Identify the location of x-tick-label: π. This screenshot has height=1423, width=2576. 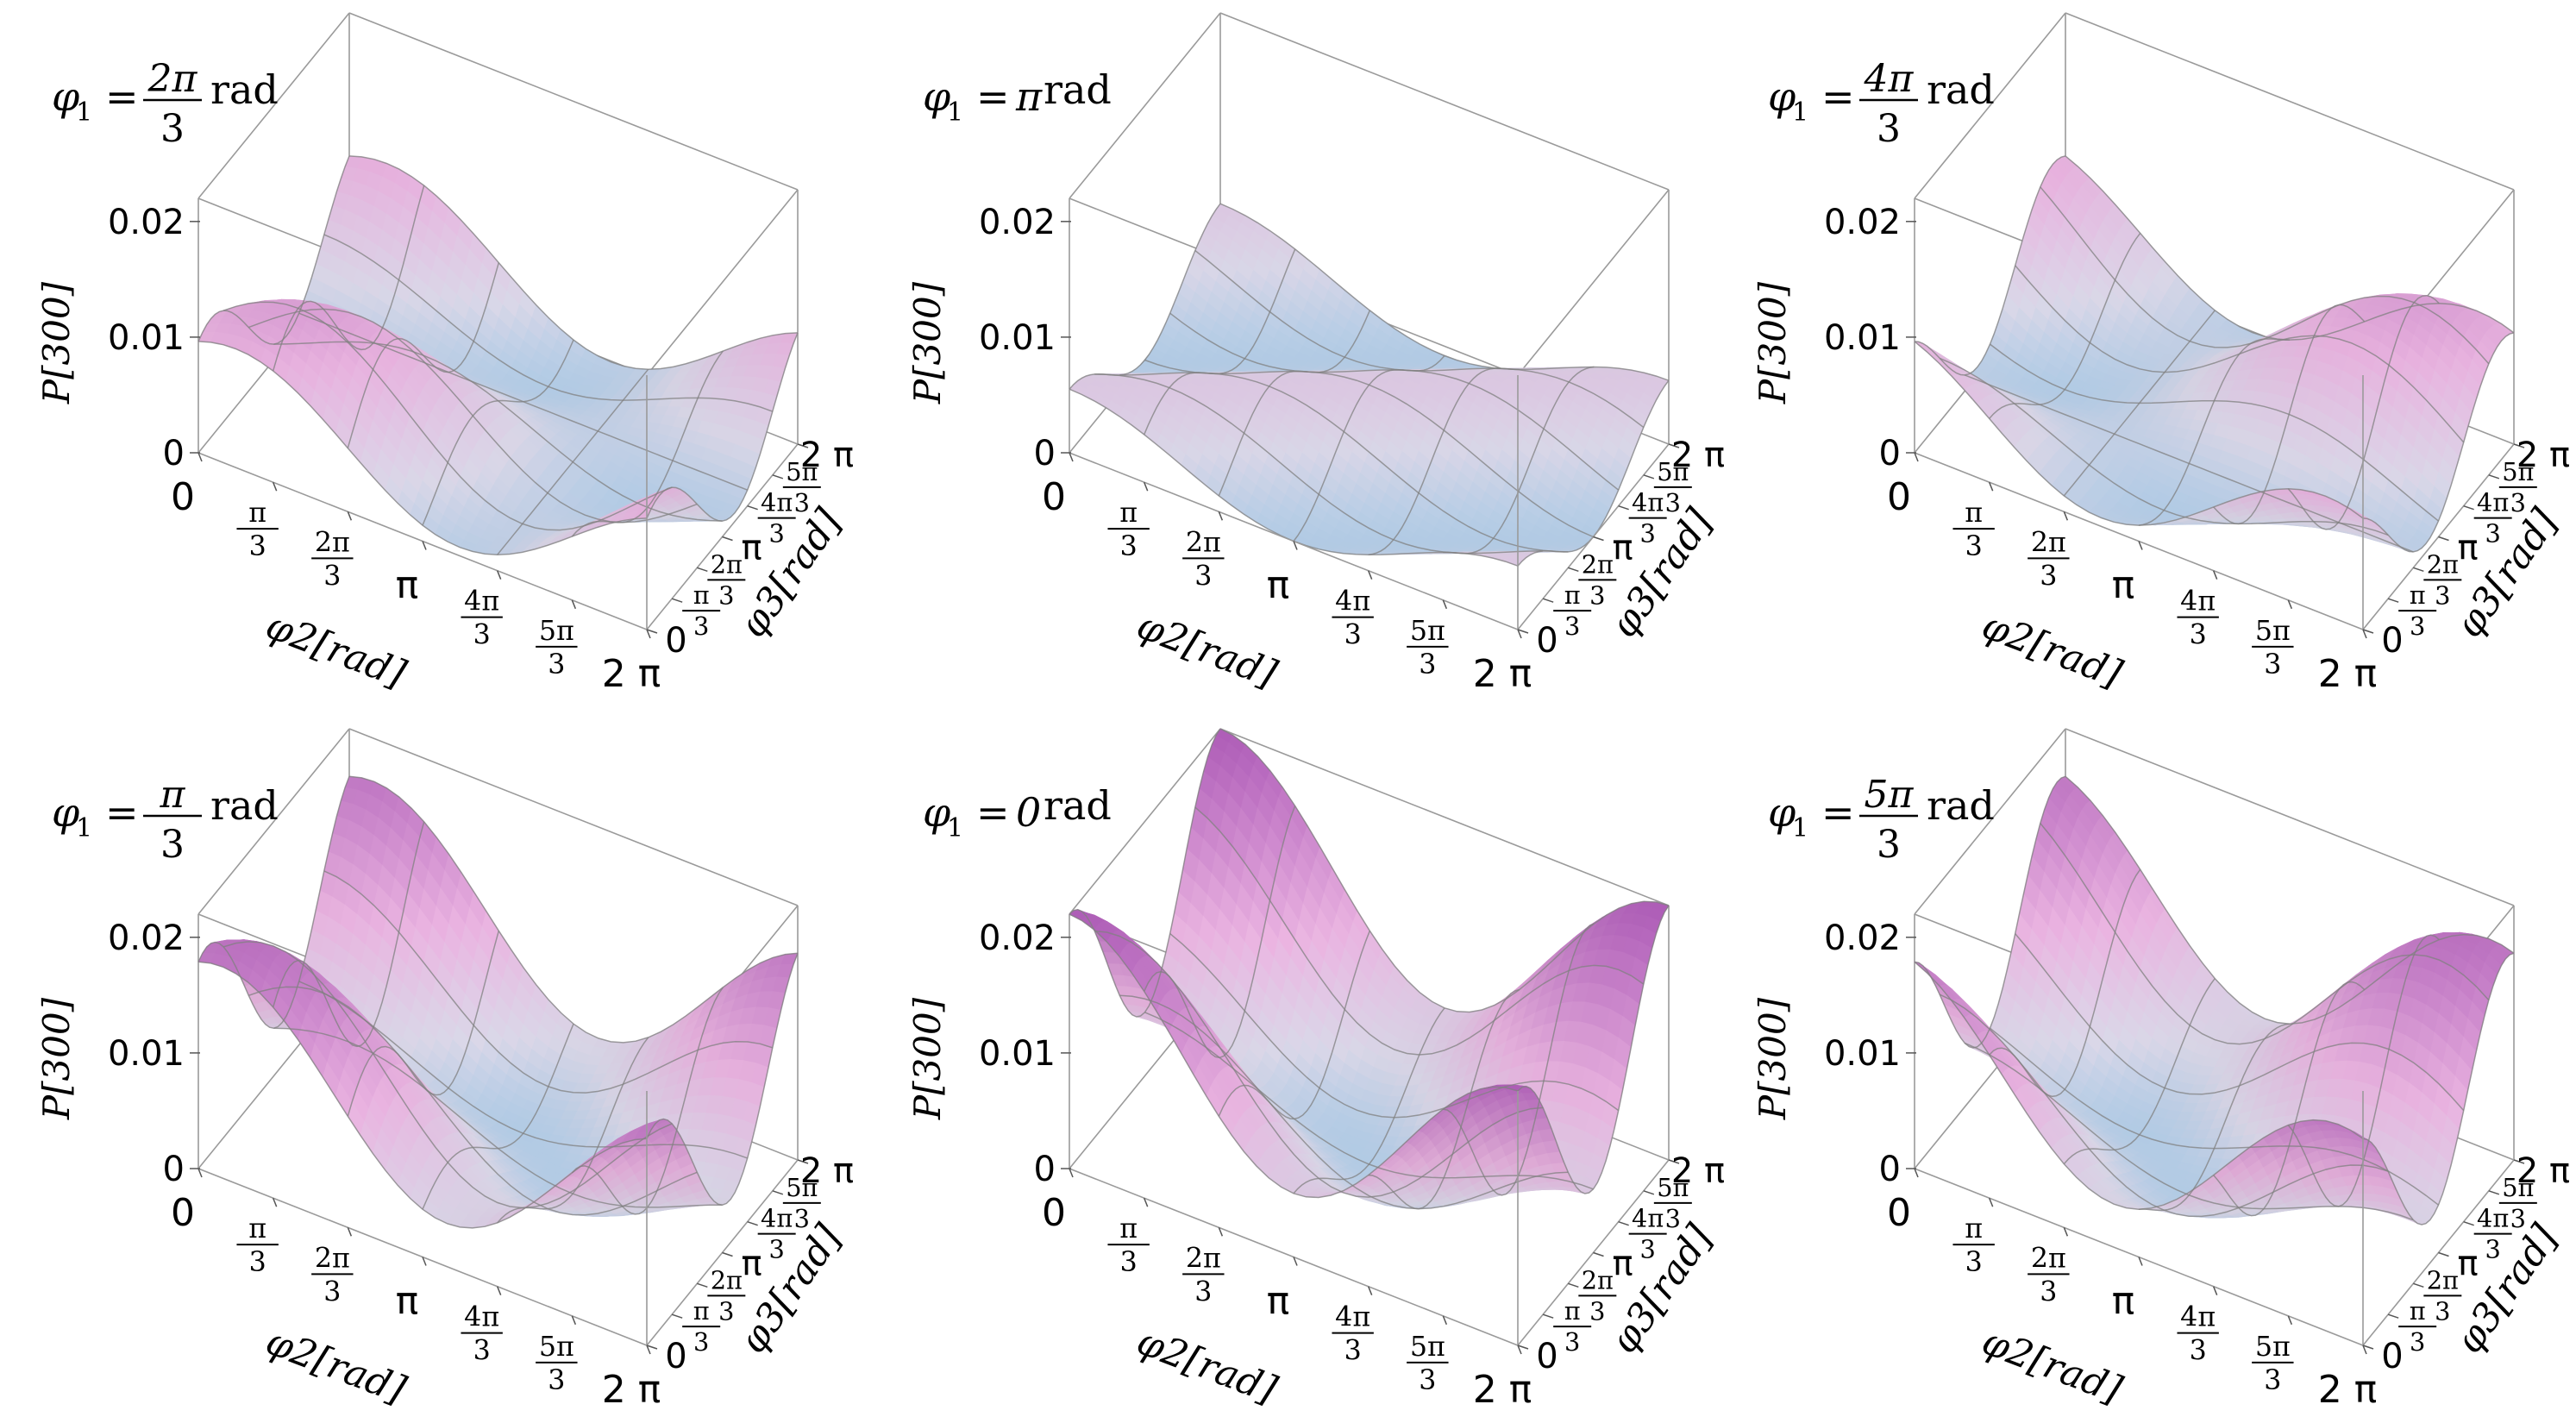
(407, 586).